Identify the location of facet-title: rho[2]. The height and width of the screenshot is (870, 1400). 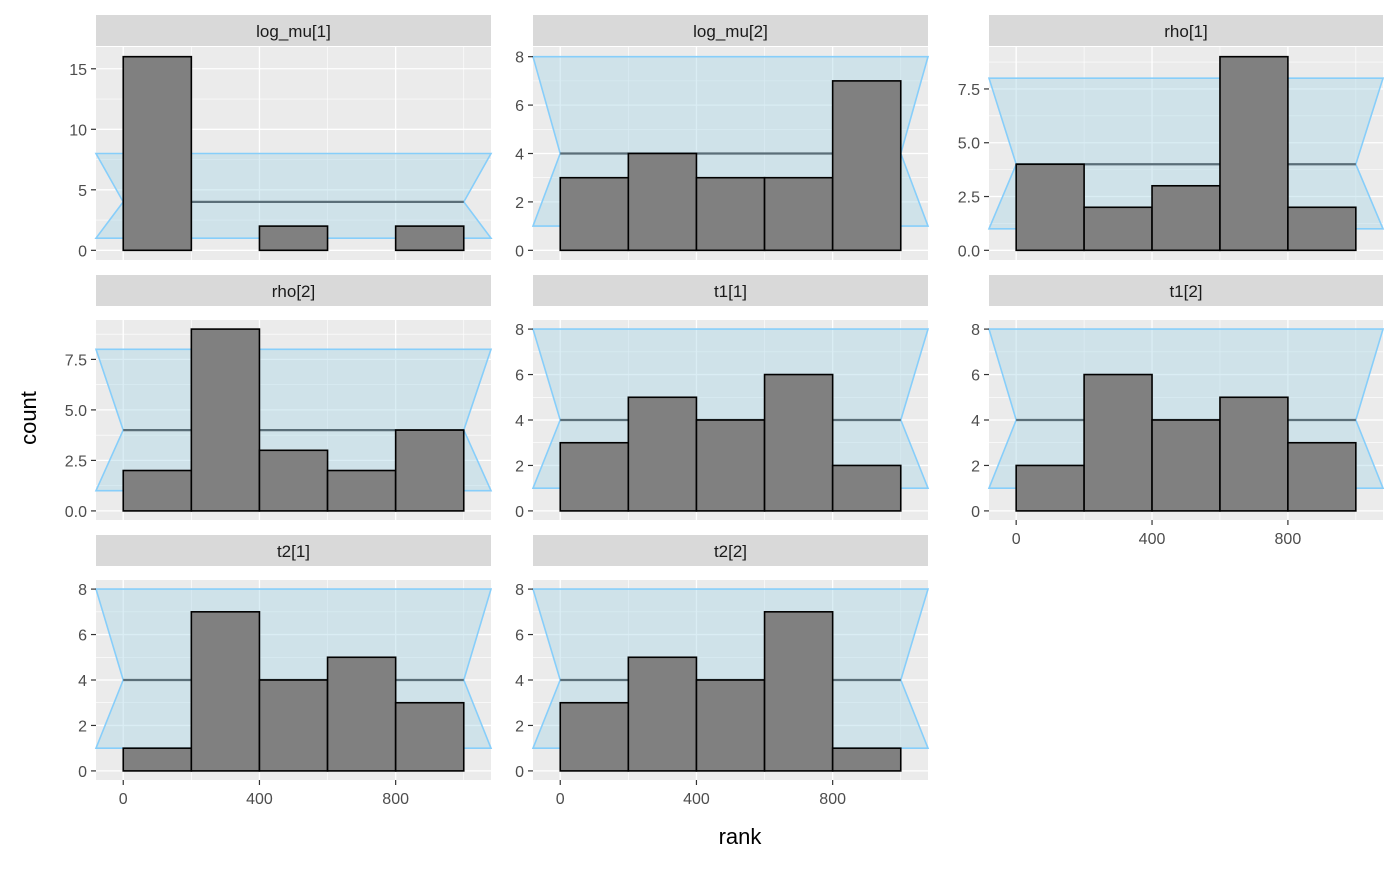
(293, 291).